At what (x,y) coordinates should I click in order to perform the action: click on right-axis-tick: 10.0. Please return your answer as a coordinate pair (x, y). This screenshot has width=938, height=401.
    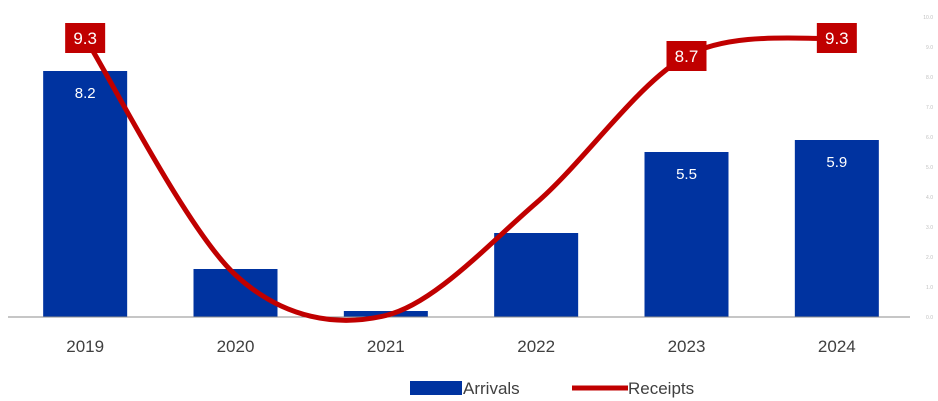
    Looking at the image, I should click on (928, 18).